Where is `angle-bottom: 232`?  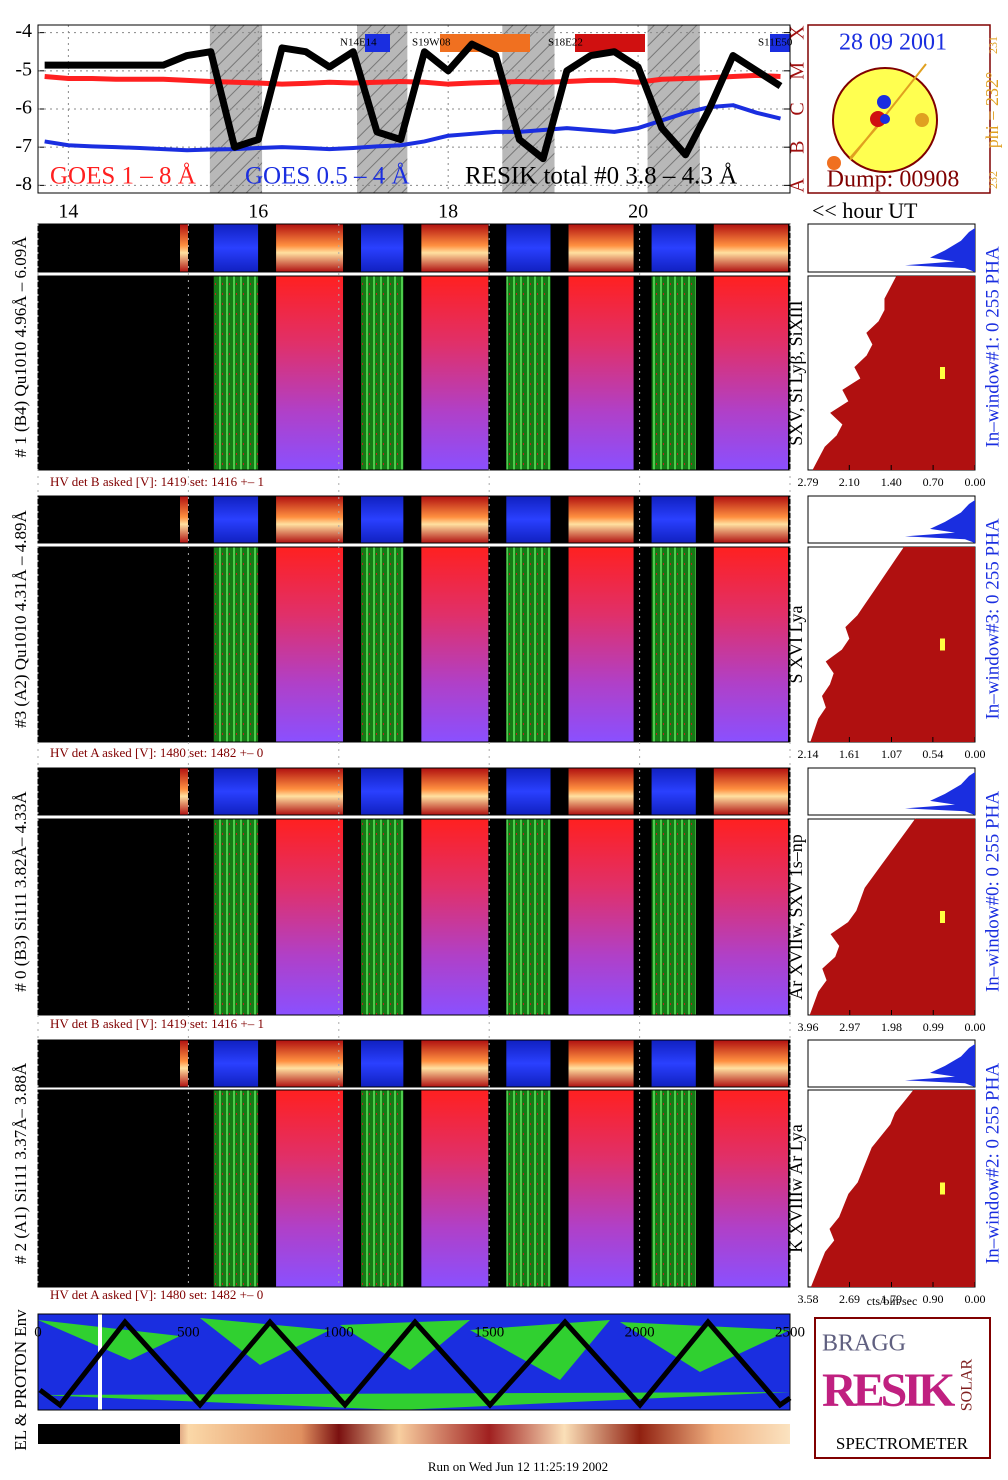
angle-bottom: 232 is located at coordinates (993, 180).